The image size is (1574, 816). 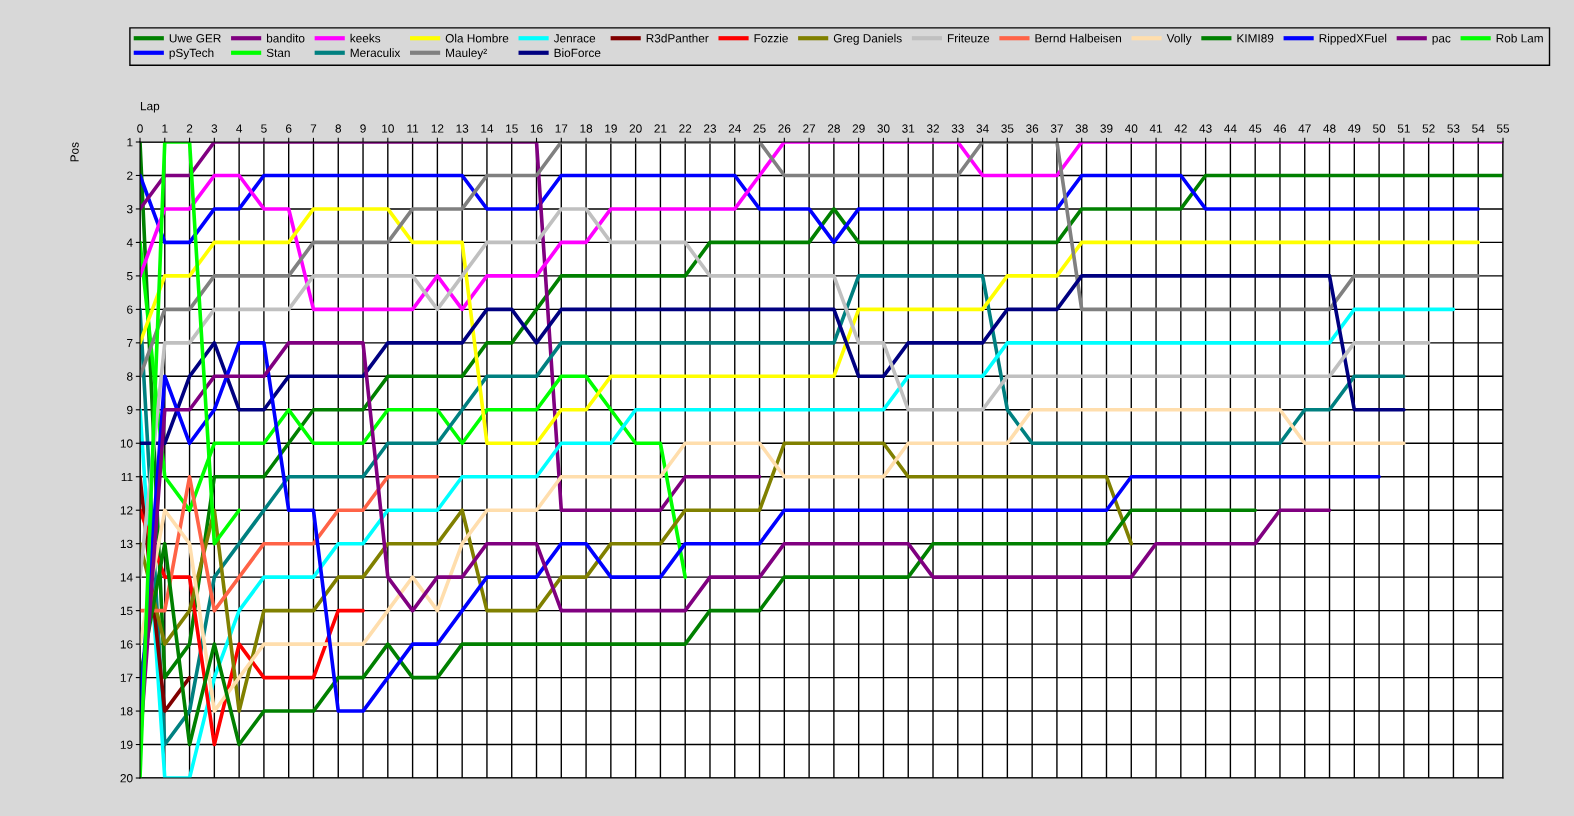 I want to click on x-tick-label: 5, so click(x=264, y=128).